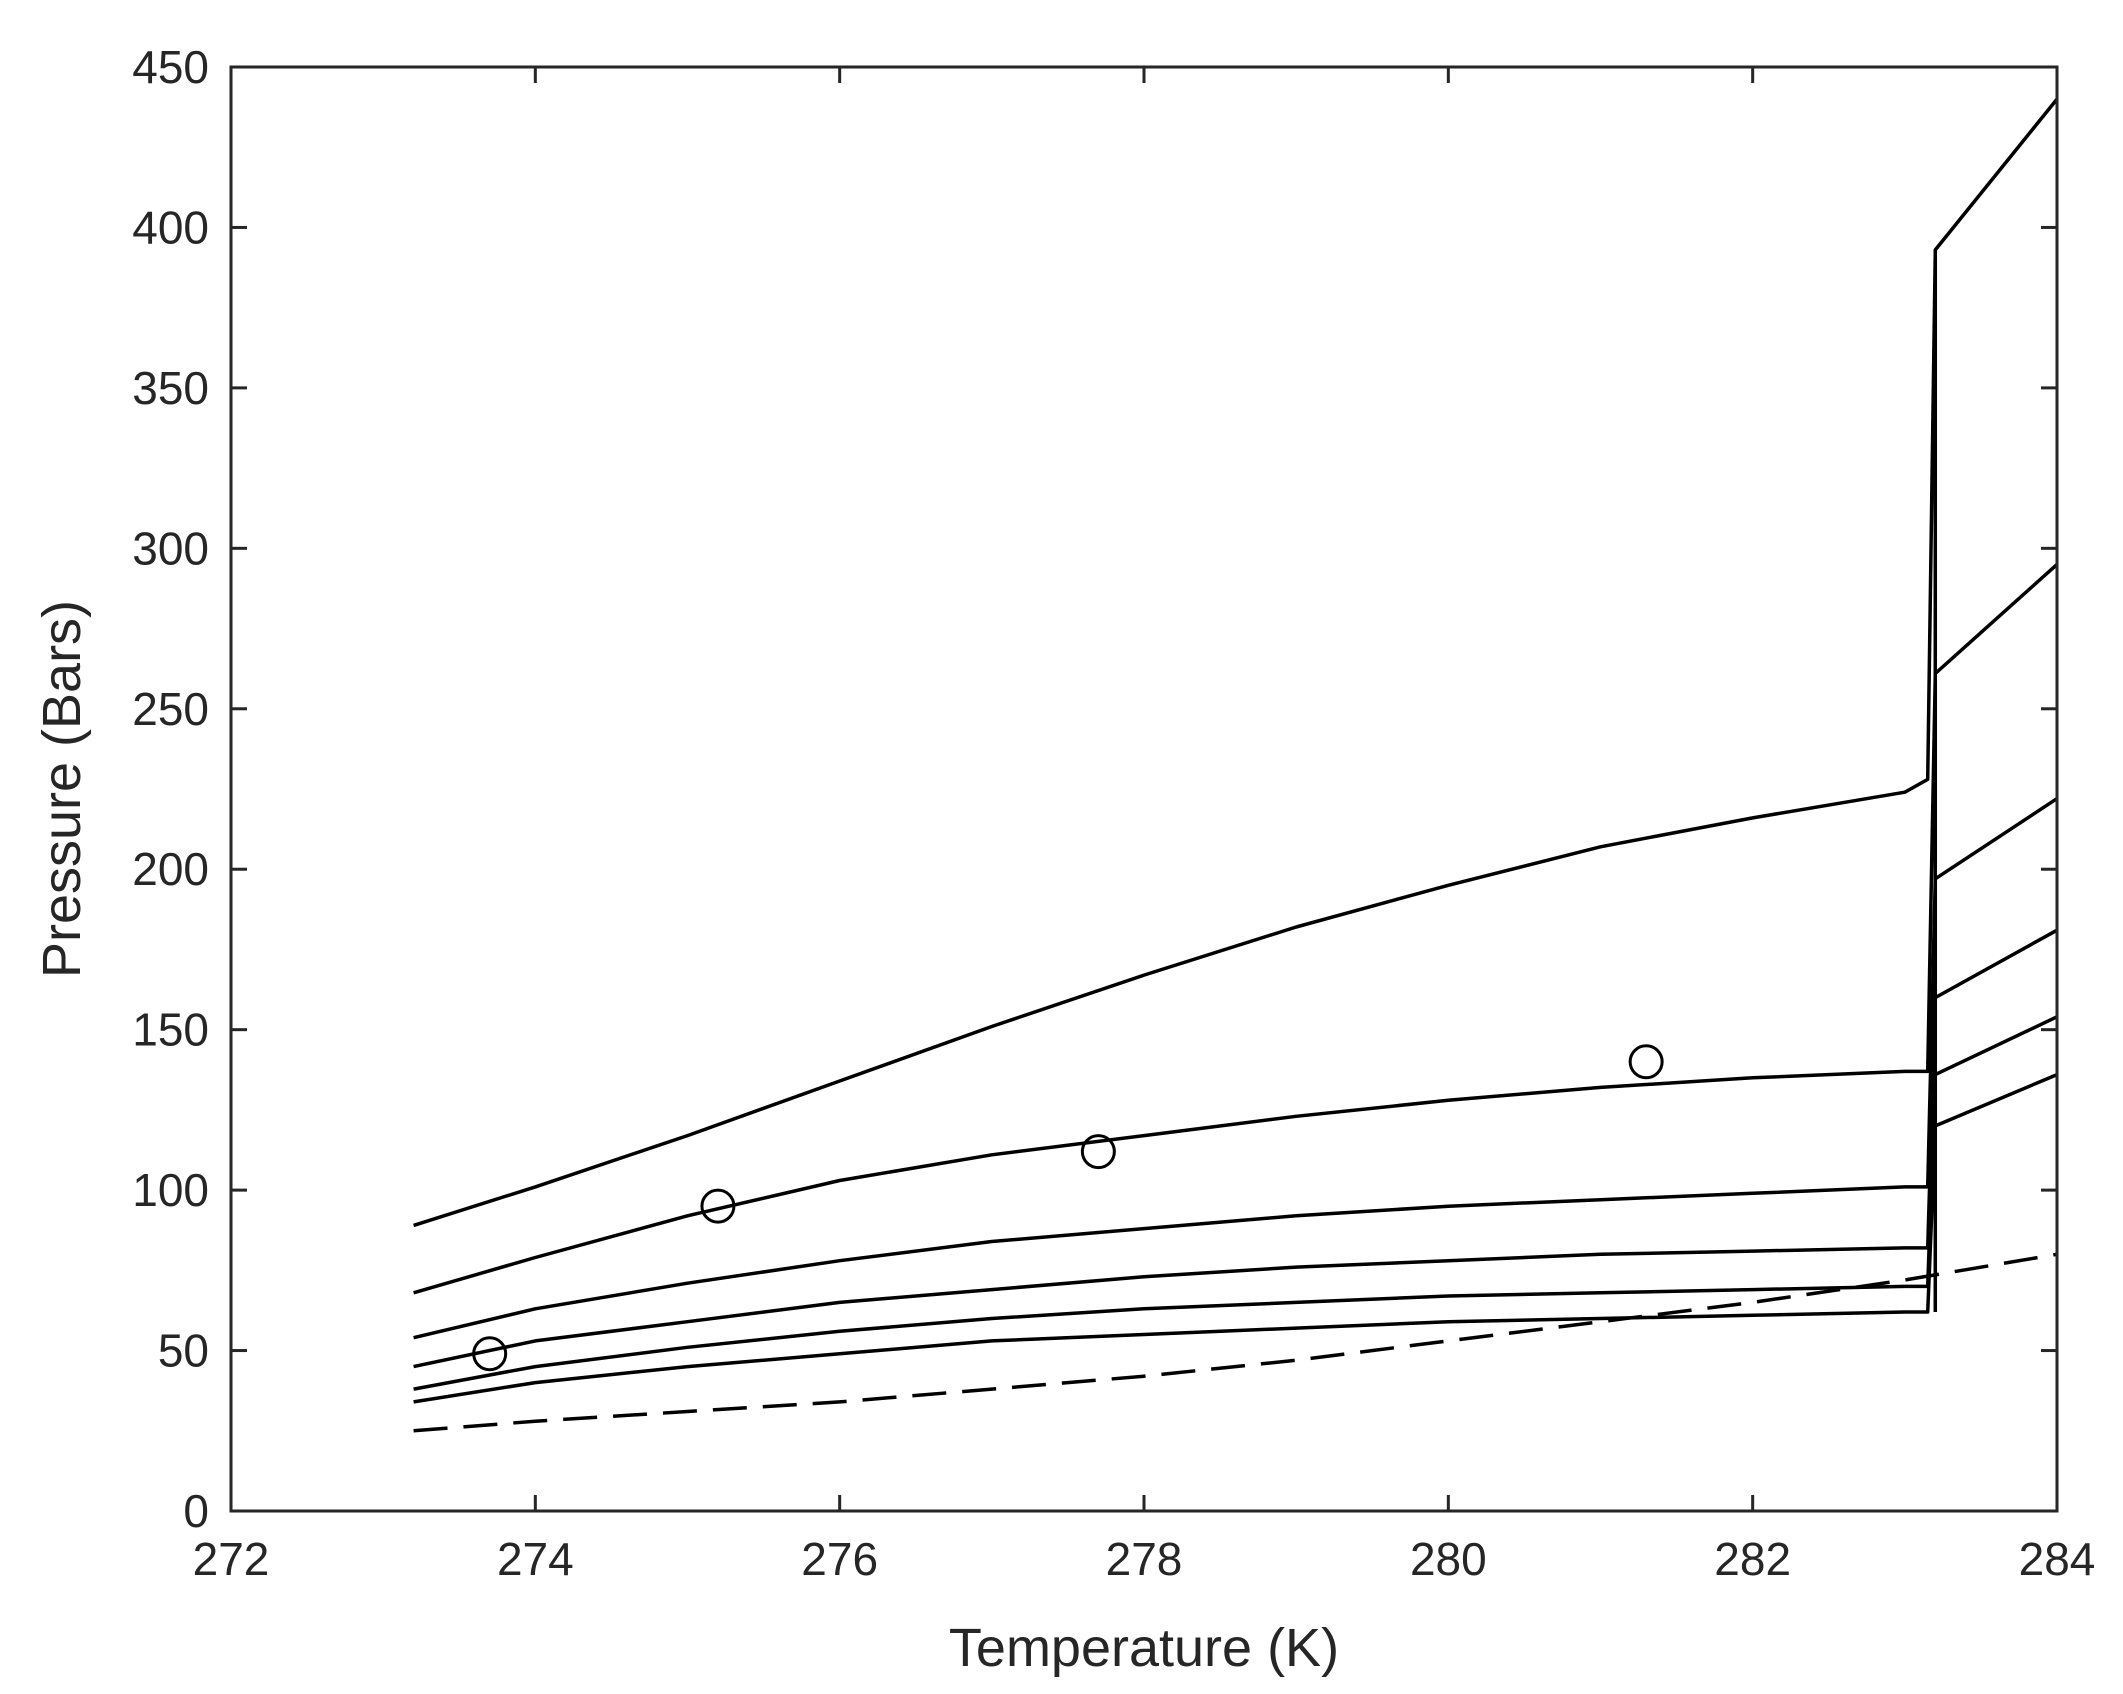  I want to click on x-tick-label: 274, so click(535, 1559).